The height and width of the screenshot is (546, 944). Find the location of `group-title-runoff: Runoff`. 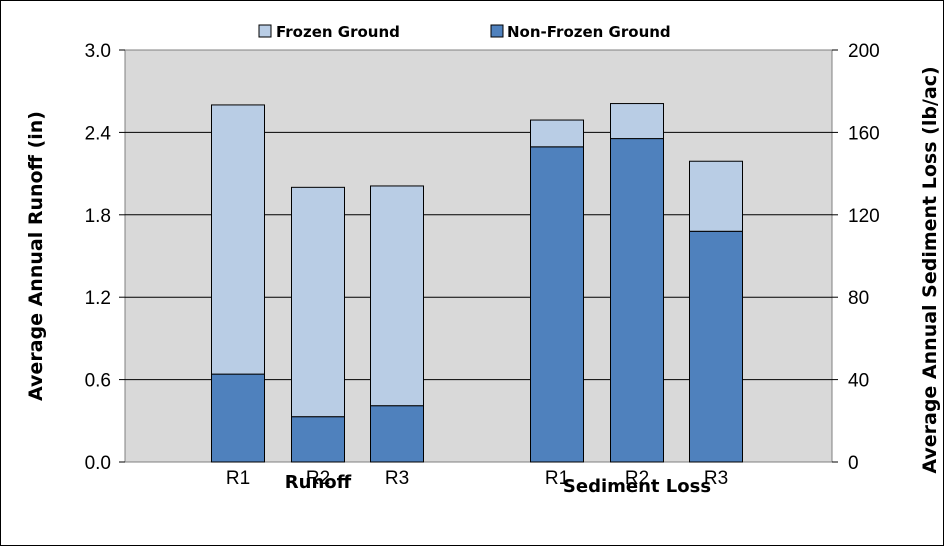

group-title-runoff: Runoff is located at coordinates (318, 482).